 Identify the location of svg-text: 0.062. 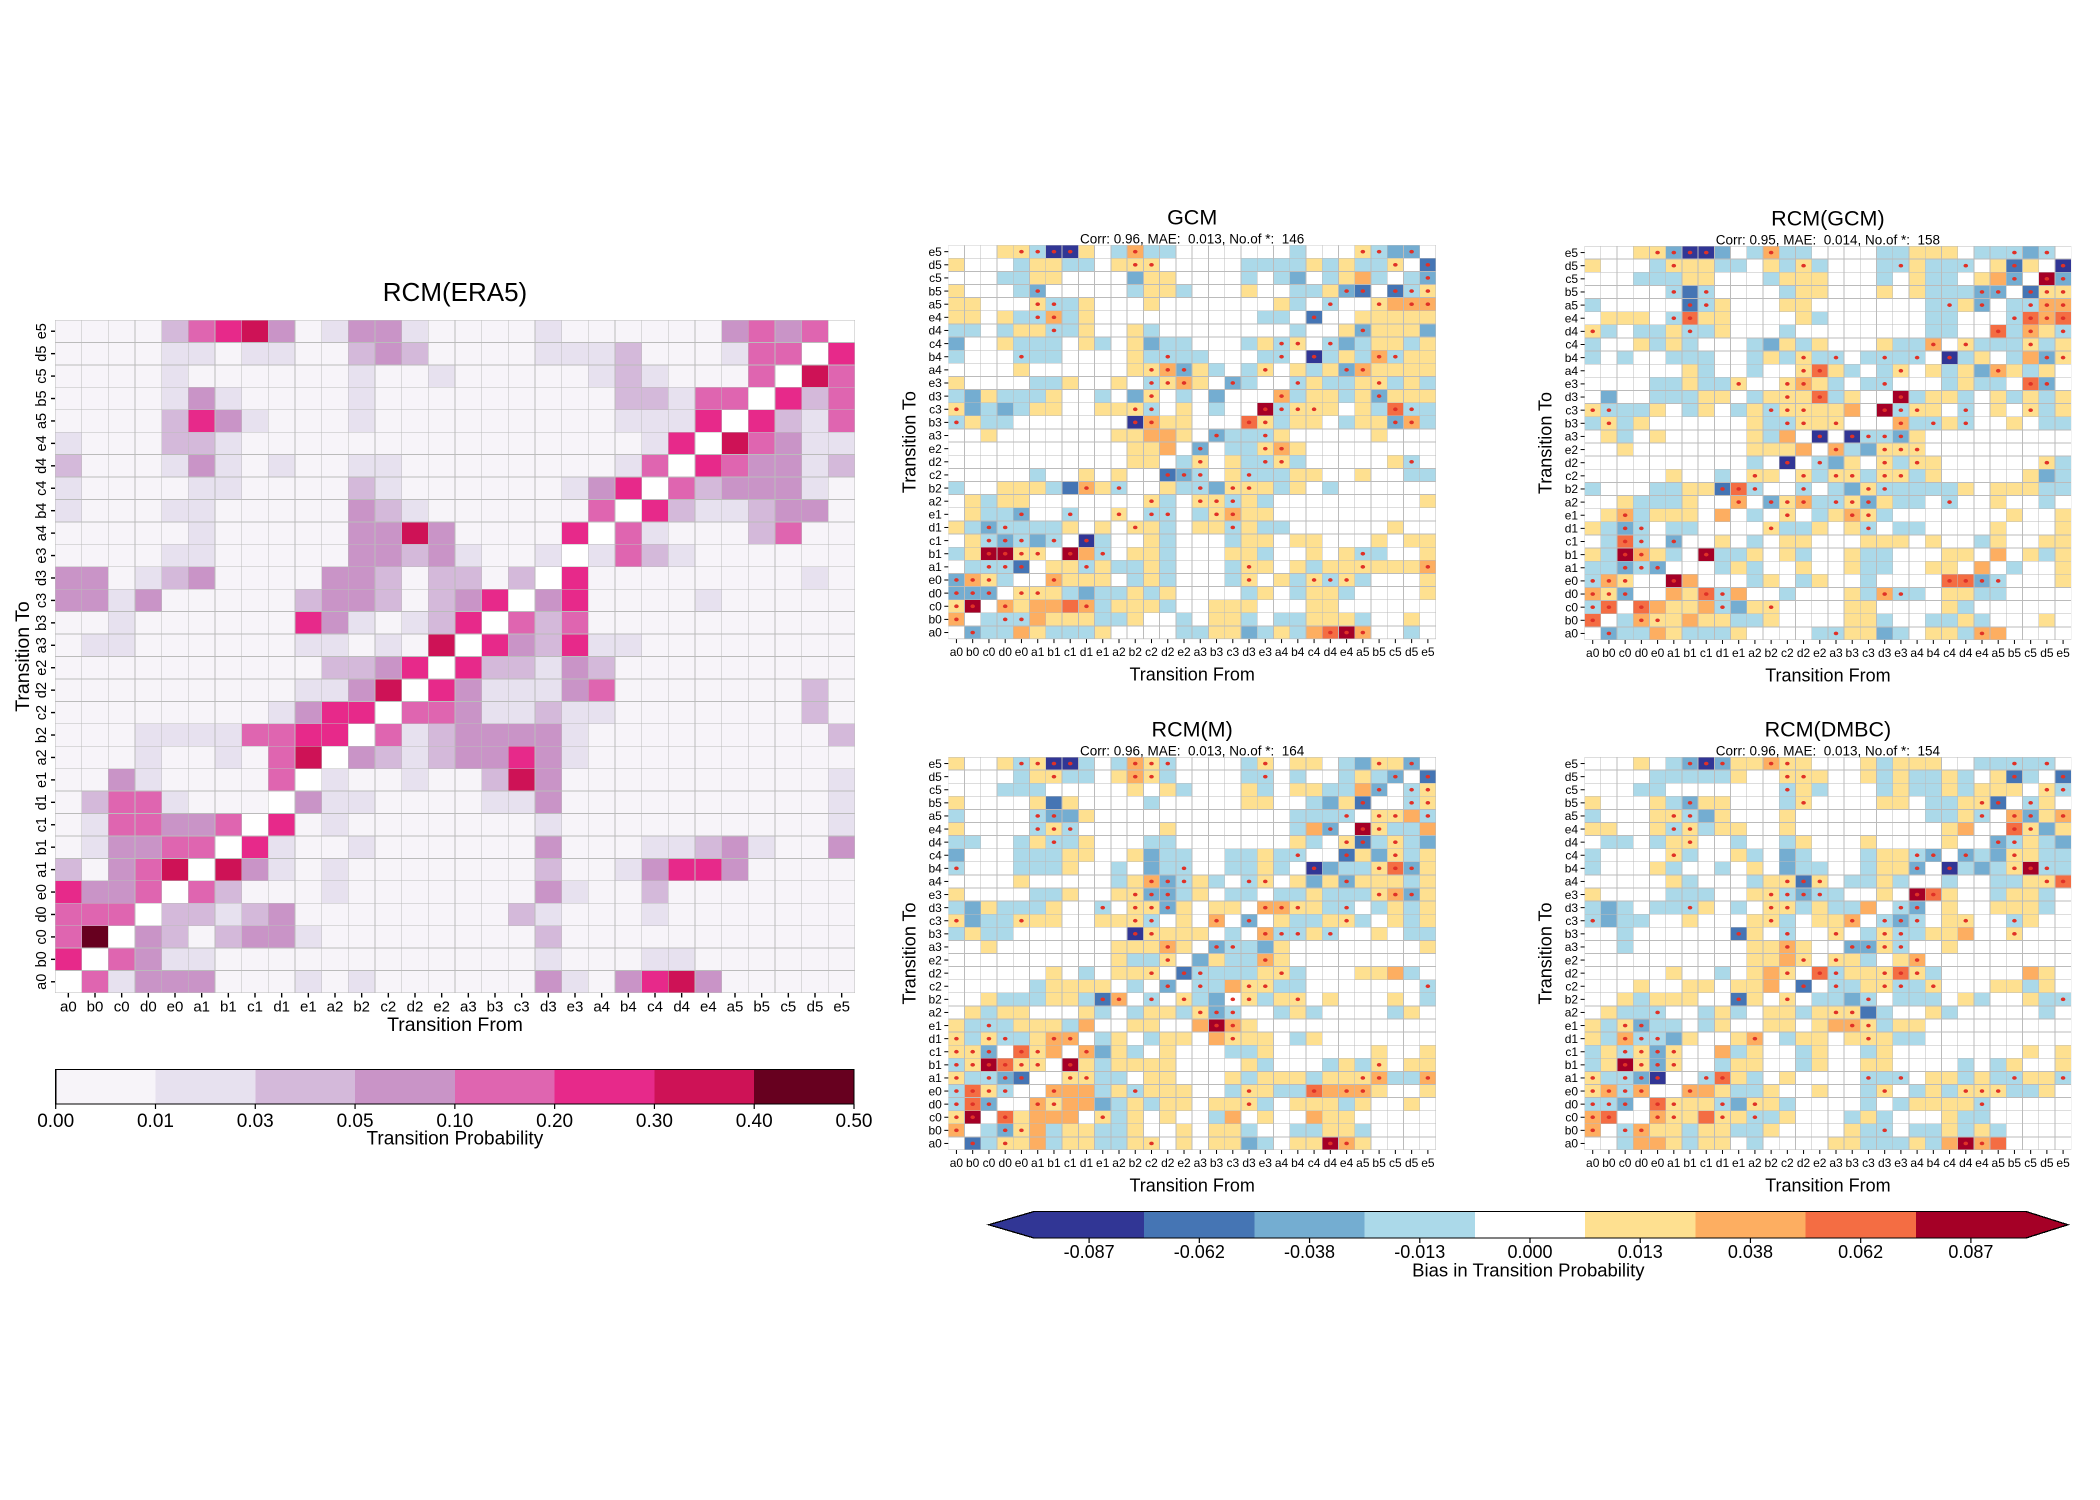
(1860, 1252).